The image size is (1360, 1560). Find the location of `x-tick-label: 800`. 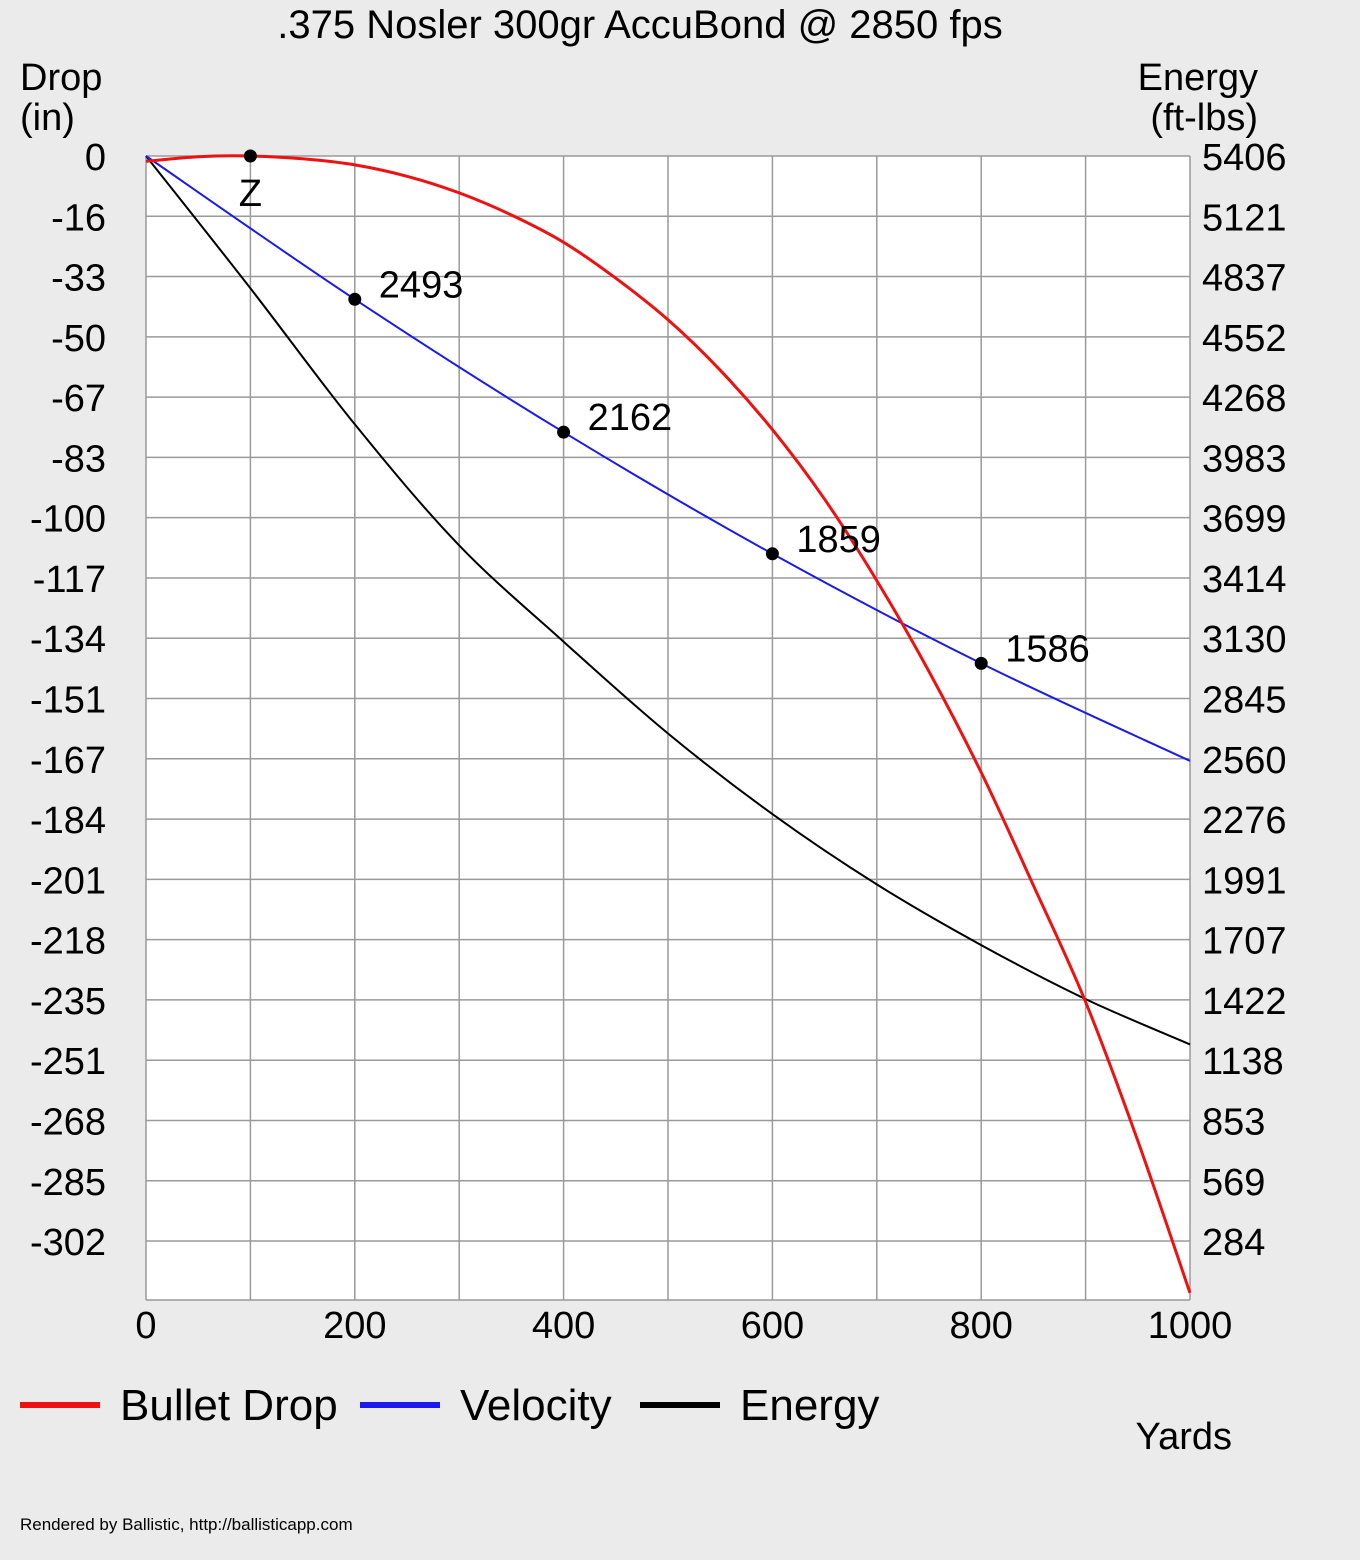

x-tick-label: 800 is located at coordinates (980, 1326).